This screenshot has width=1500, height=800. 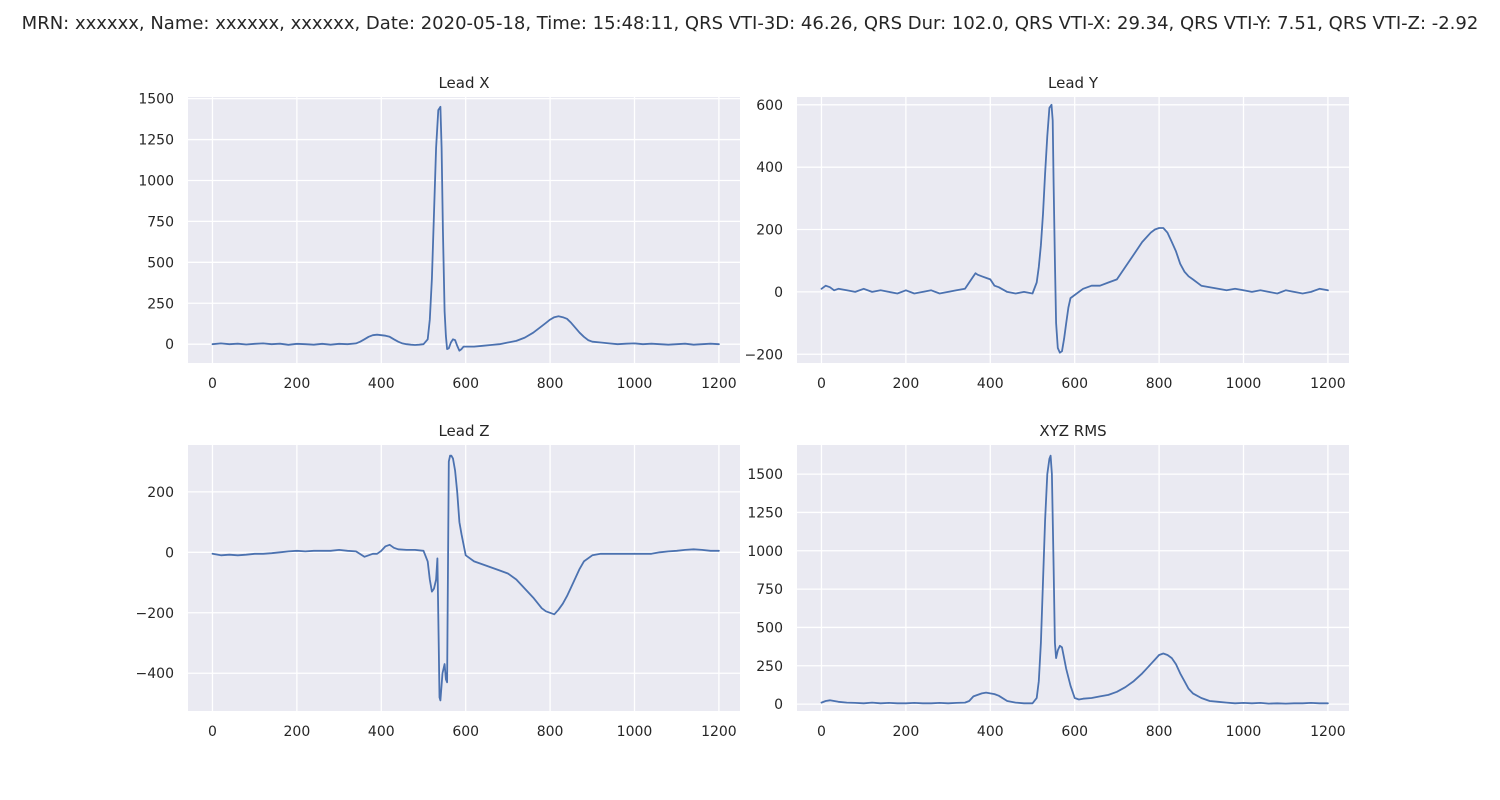 I want to click on y-tick-label: 600, so click(x=769, y=106).